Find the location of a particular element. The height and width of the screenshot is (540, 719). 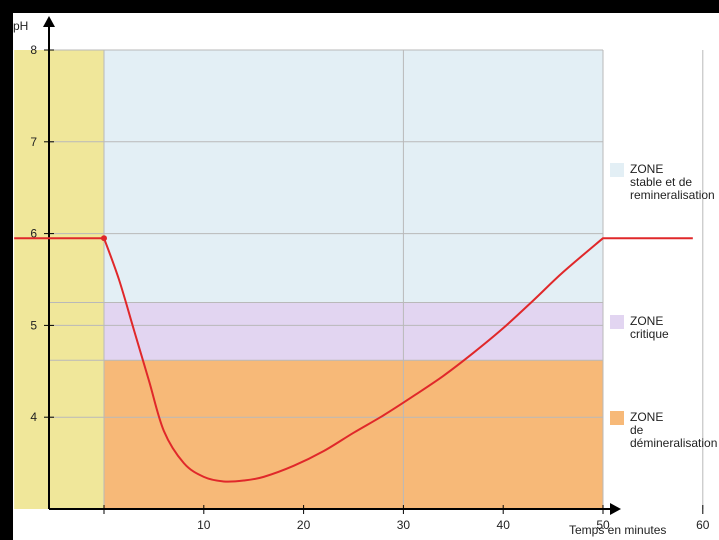

y-axis-label: pH is located at coordinates (20, 26).